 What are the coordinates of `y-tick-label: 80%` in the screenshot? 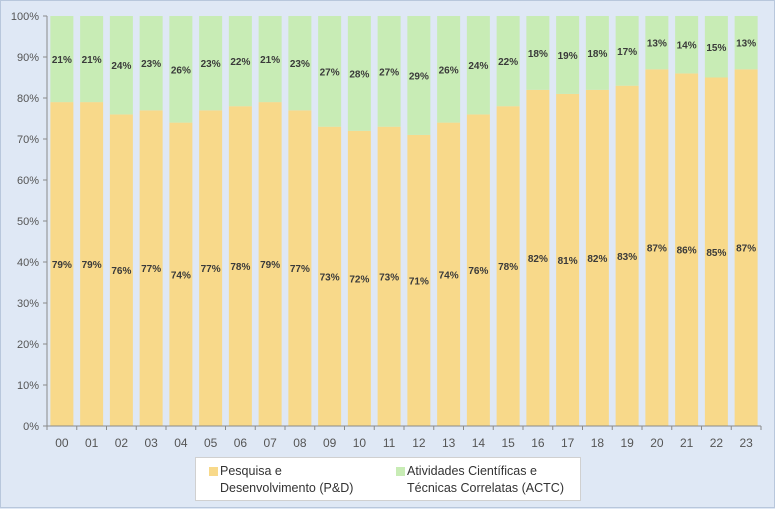 It's located at (28, 99).